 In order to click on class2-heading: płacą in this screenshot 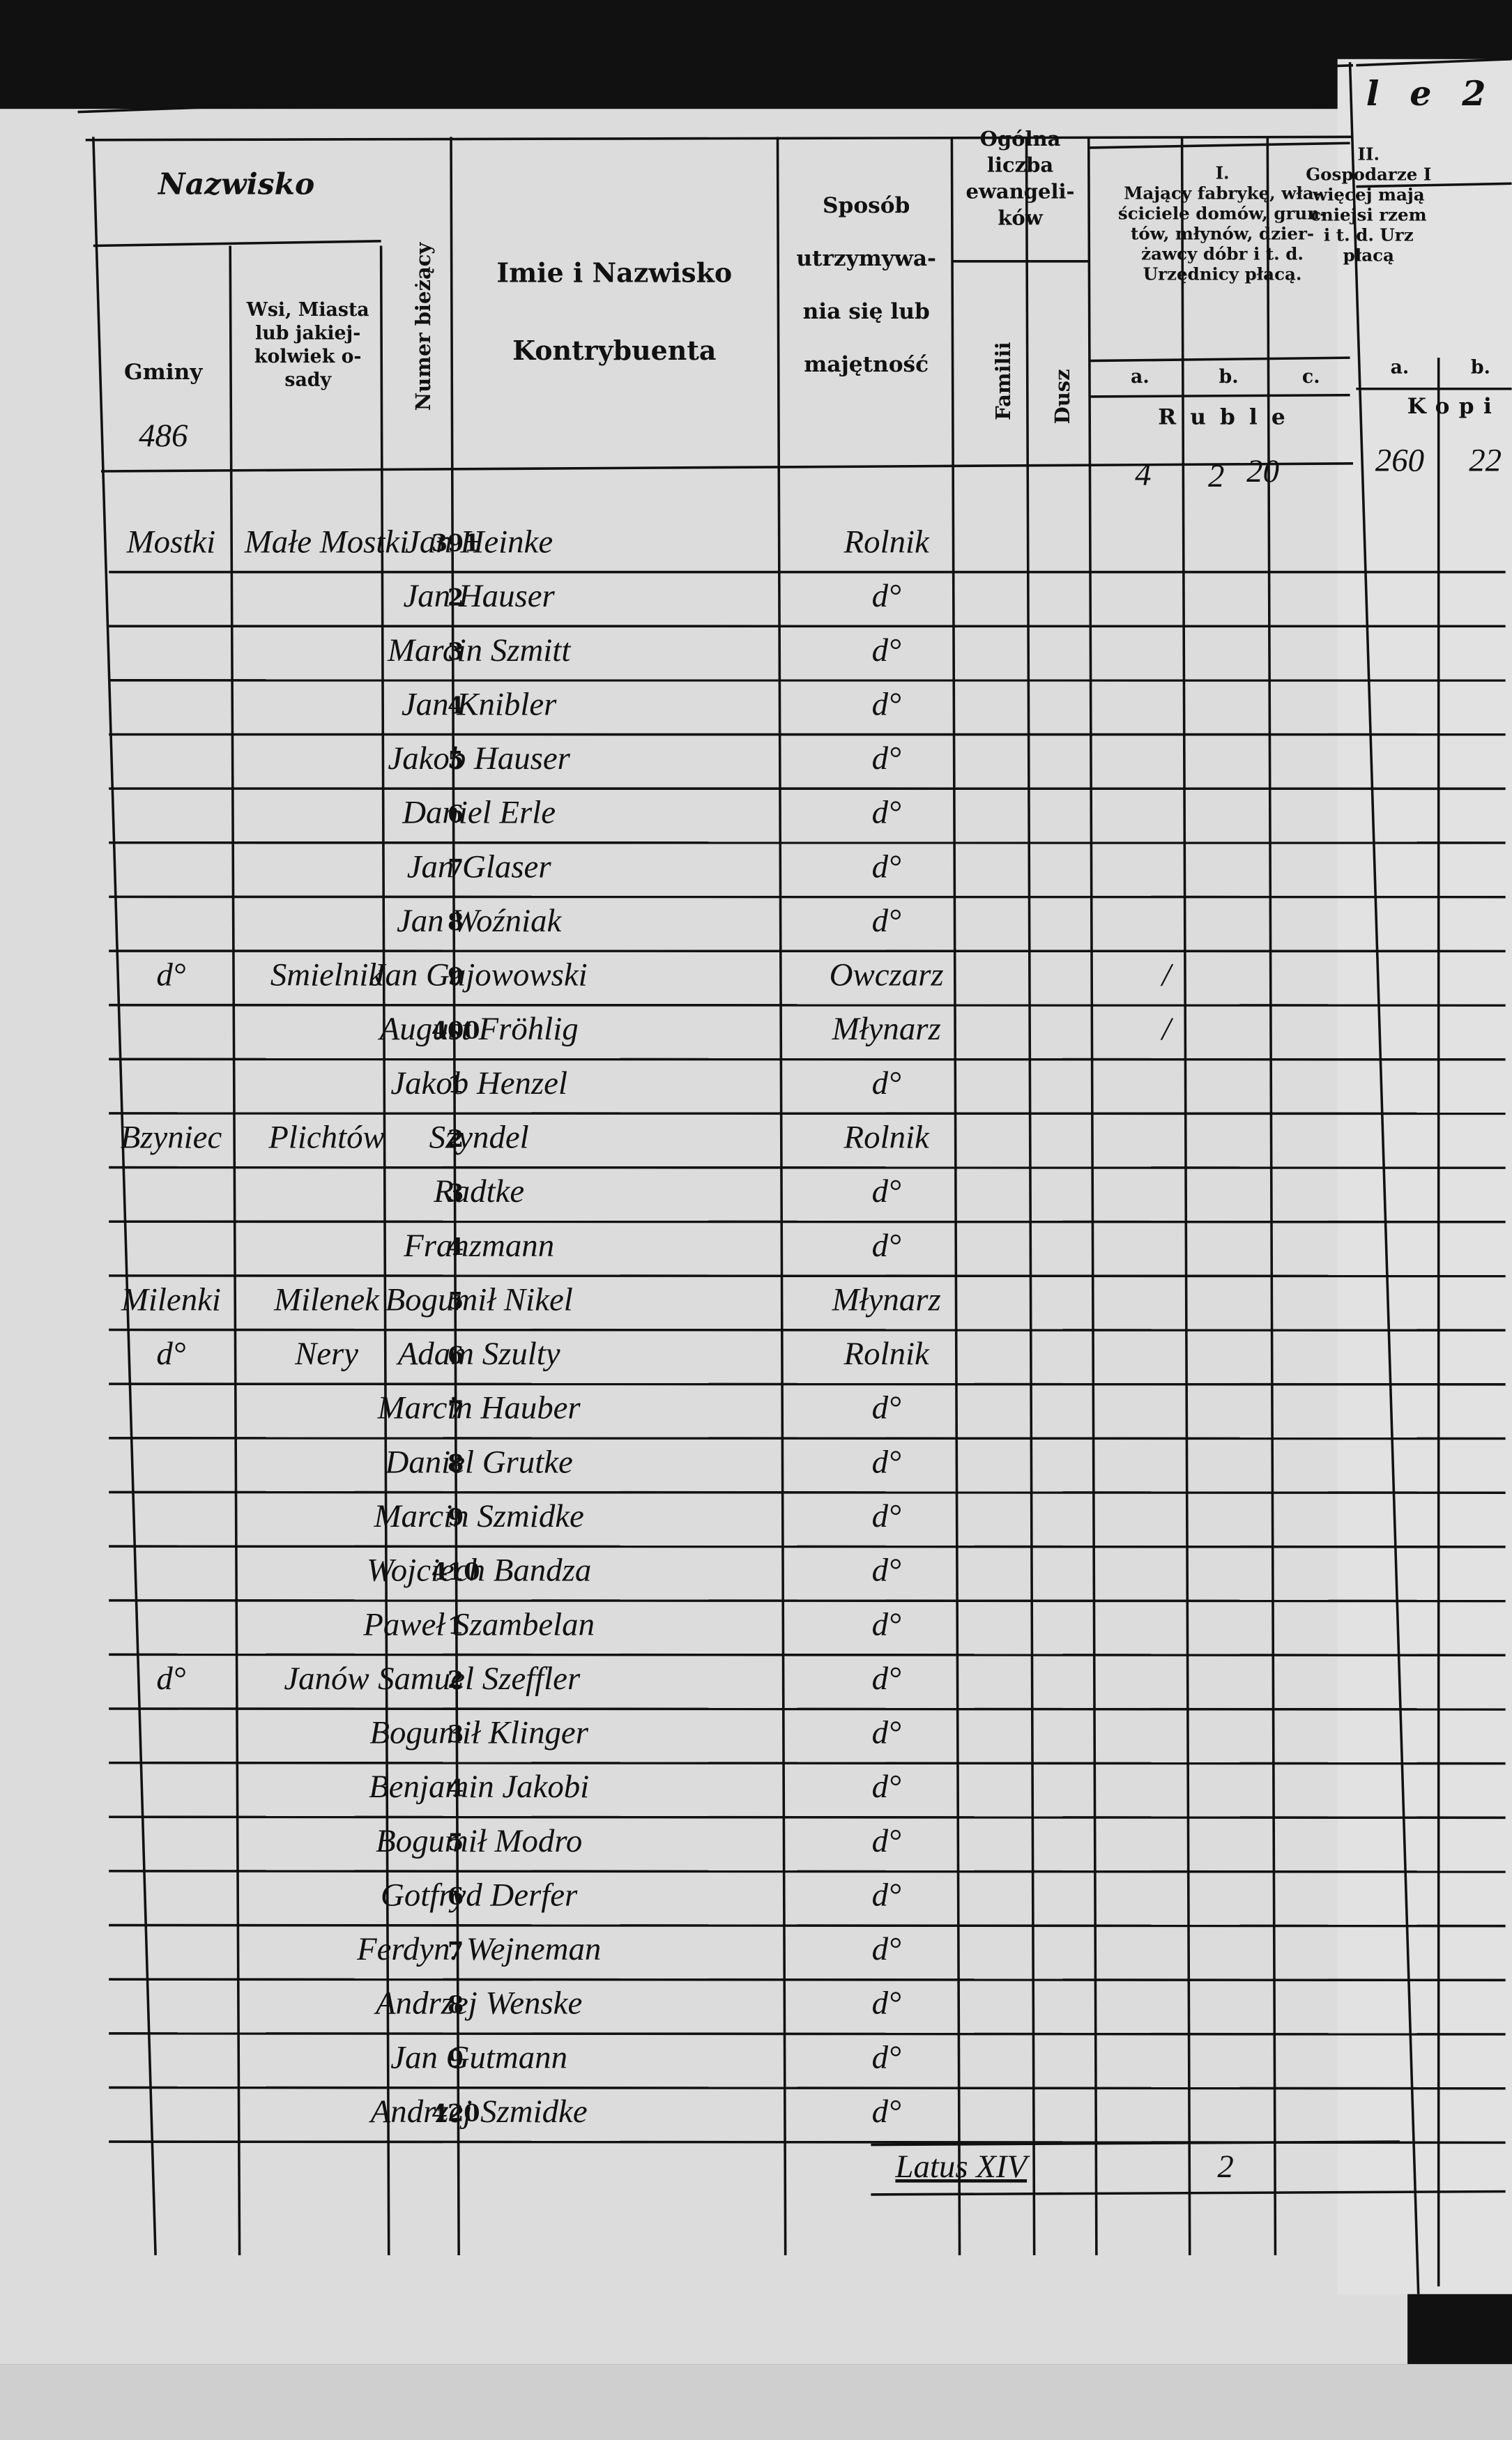, I will do `click(1368, 255)`.